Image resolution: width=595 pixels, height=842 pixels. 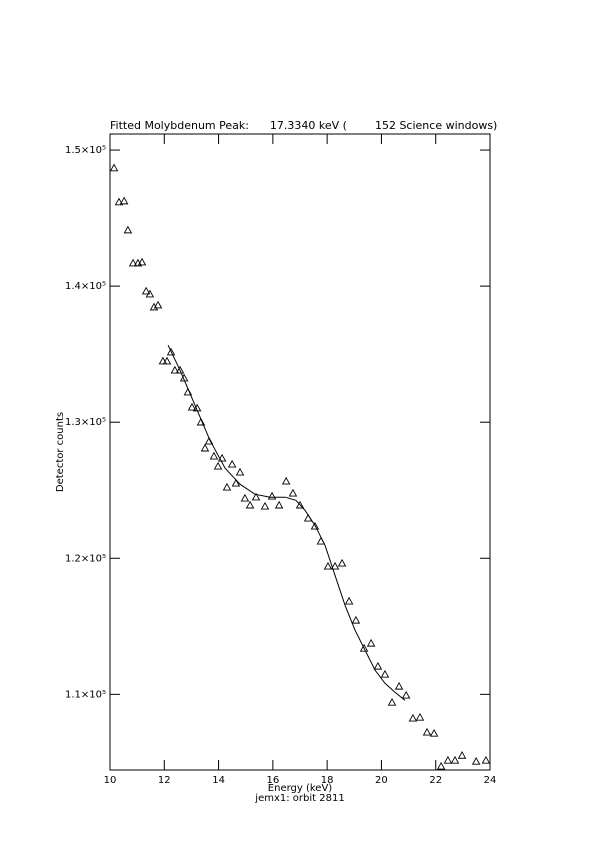 What do you see at coordinates (60, 452) in the screenshot?
I see `y-axis-label: Detector counts` at bounding box center [60, 452].